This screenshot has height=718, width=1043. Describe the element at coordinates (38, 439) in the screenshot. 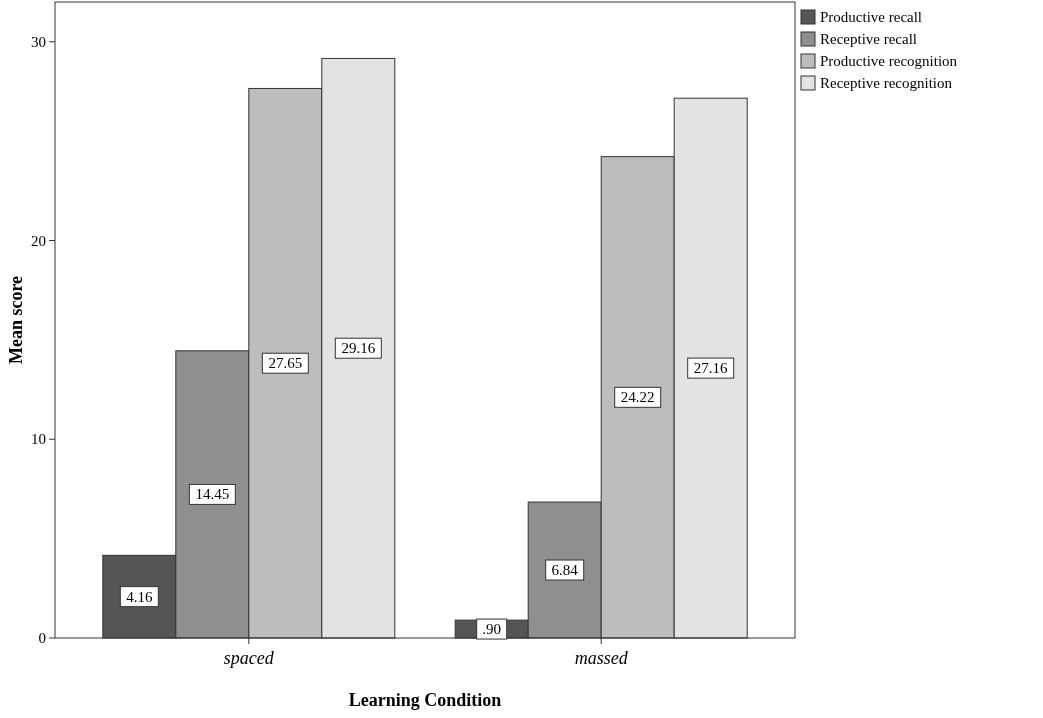

I see `y-tick-label: 10` at that location.